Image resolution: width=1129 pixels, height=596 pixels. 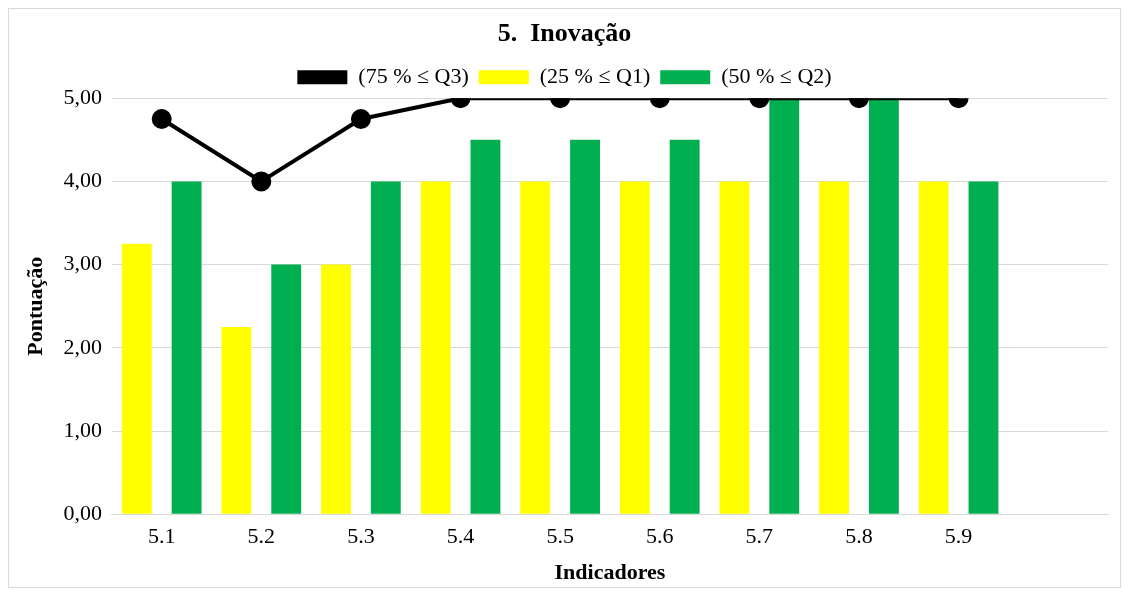 I want to click on legend-label: (75 % ≤ Q3), so click(x=413, y=75).